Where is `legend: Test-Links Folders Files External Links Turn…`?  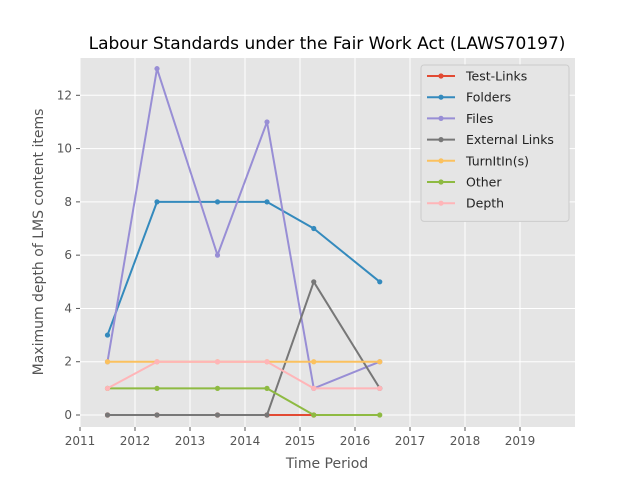
legend: Test-Links Folders Files External Links Turn… is located at coordinates (495, 143).